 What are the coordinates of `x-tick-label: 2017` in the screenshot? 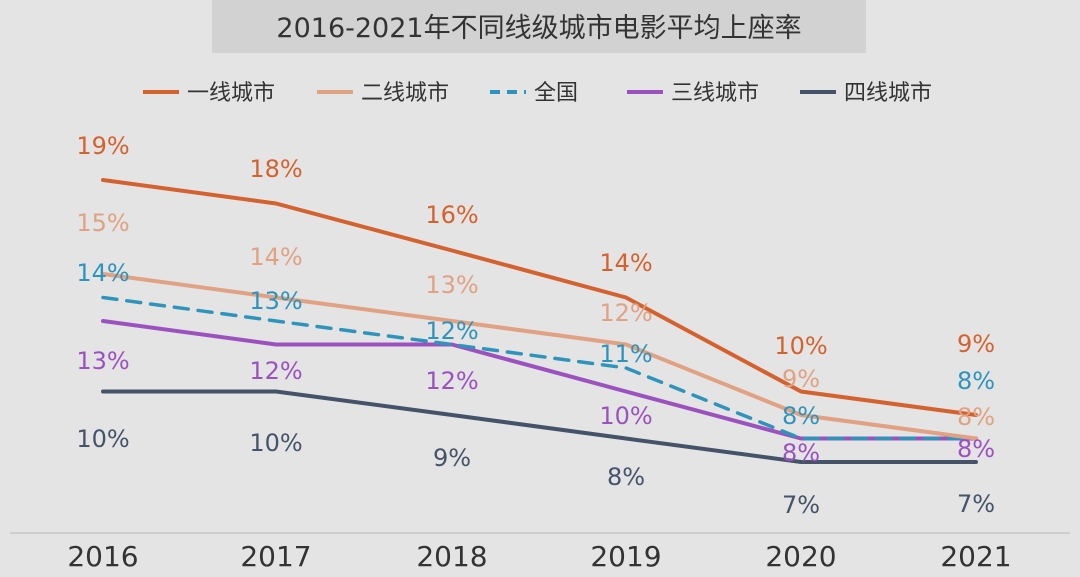 It's located at (275, 556).